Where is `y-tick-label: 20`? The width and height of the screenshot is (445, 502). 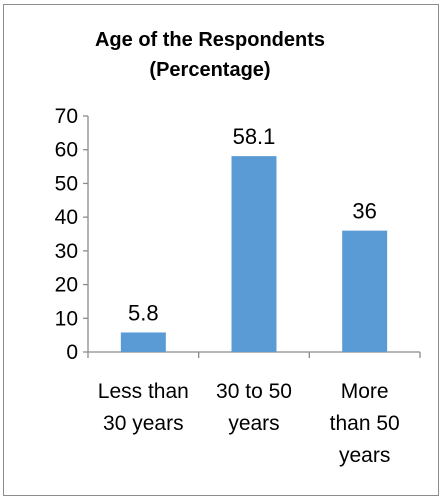 y-tick-label: 20 is located at coordinates (66, 285).